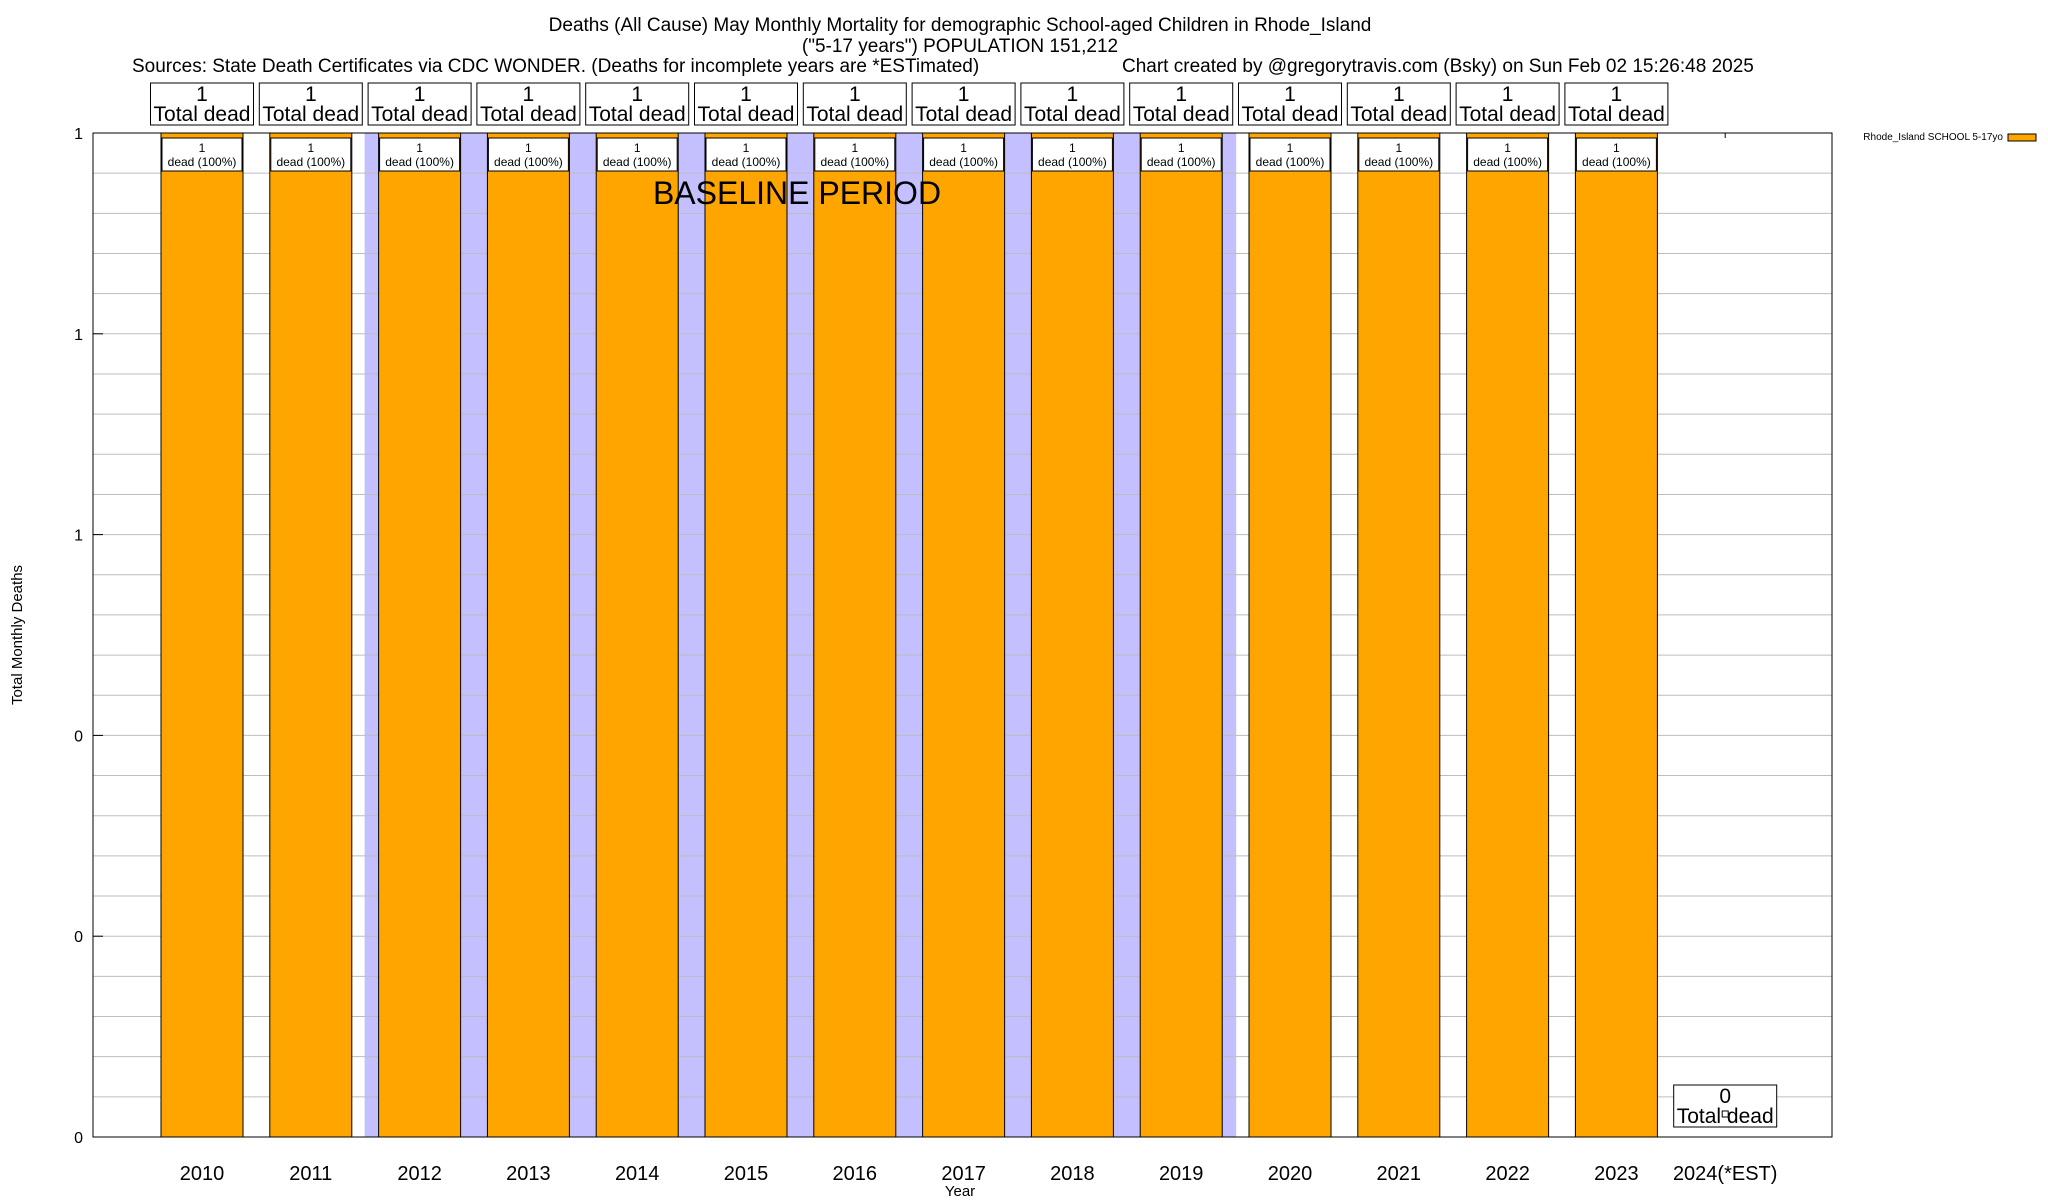 This screenshot has height=1200, width=2048. What do you see at coordinates (1399, 635) in the screenshot?
I see `bar-2021` at bounding box center [1399, 635].